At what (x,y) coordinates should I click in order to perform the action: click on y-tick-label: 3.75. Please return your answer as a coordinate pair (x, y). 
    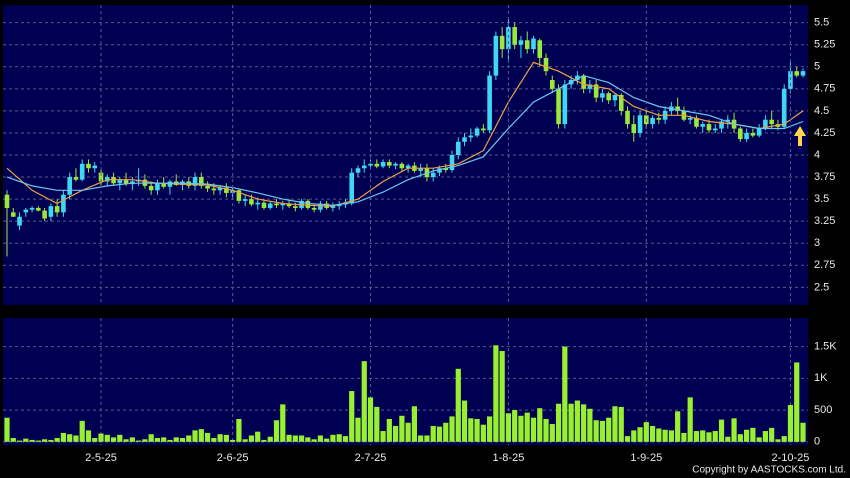
    Looking at the image, I should click on (824, 177).